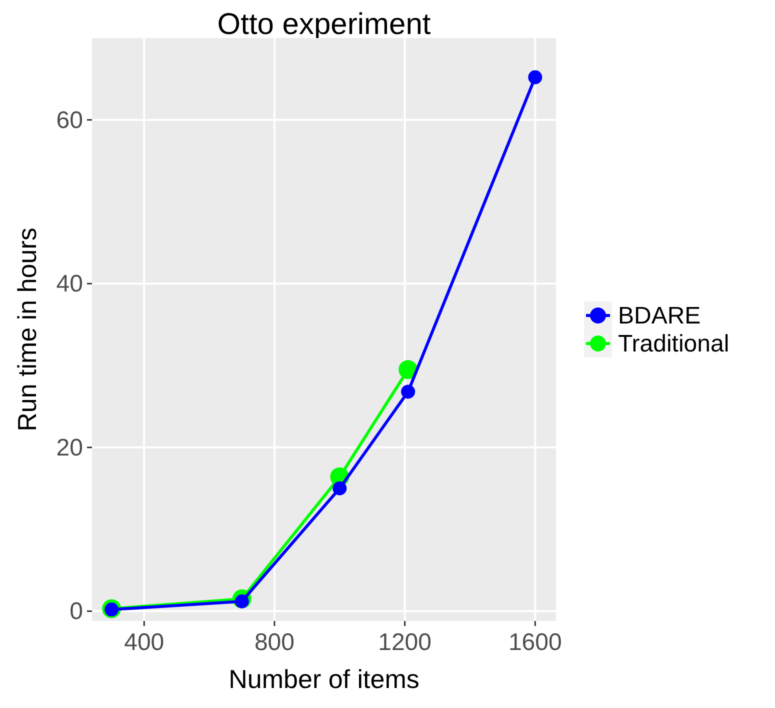  Describe the element at coordinates (27, 330) in the screenshot. I see `y-axis-title: Run time in hours` at that location.